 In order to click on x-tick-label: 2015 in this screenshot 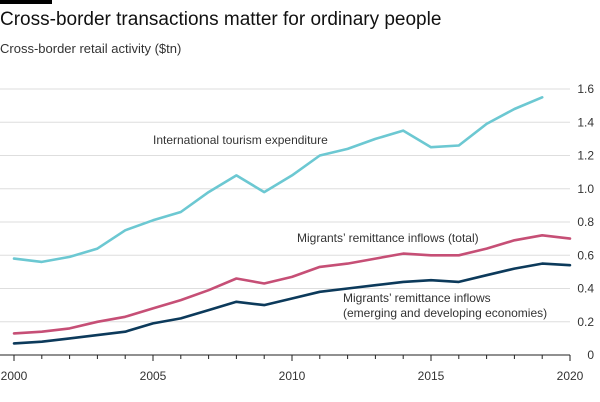, I will do `click(431, 376)`.